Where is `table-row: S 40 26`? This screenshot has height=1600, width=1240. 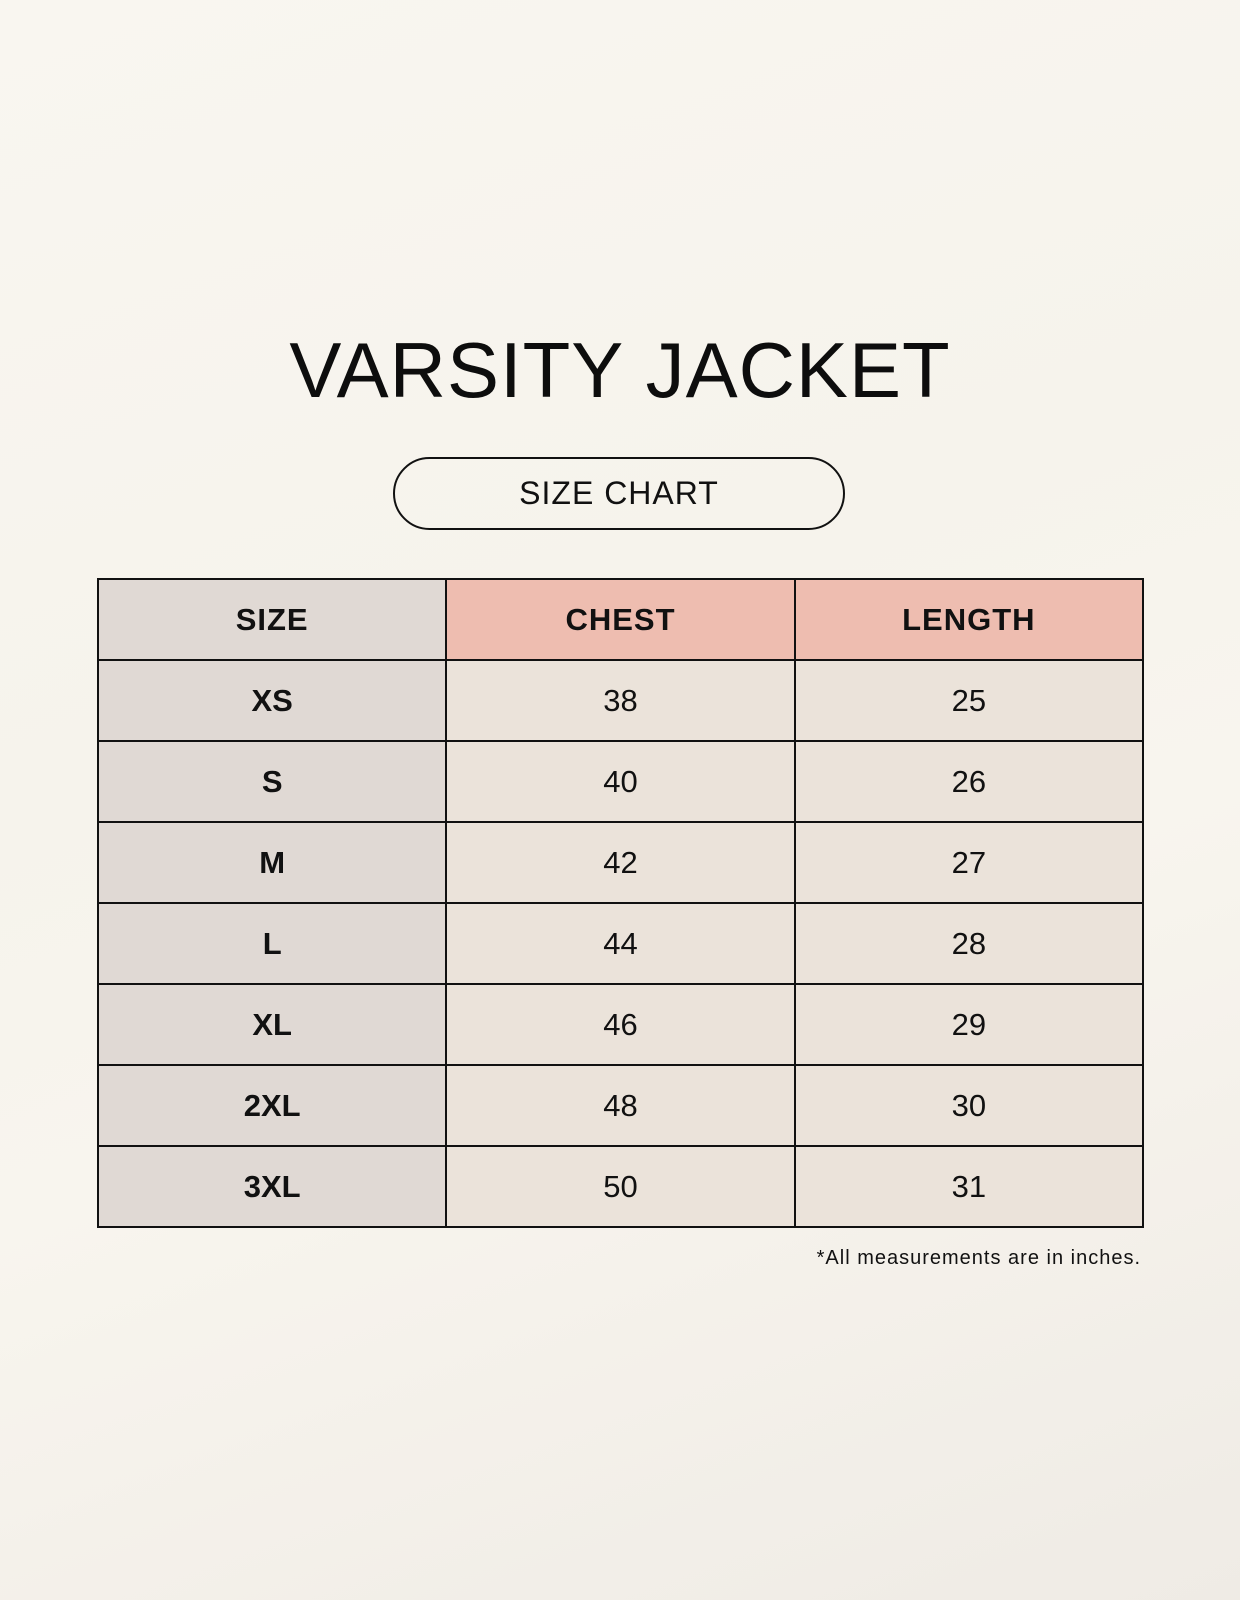
table-row: S 40 26 is located at coordinates (620, 781).